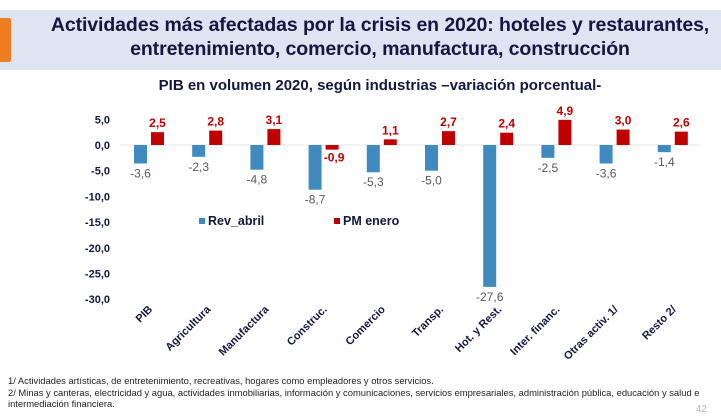 The image size is (721, 418). Describe the element at coordinates (188, 328) in the screenshot. I see `x-tick-label: Agricultura` at that location.